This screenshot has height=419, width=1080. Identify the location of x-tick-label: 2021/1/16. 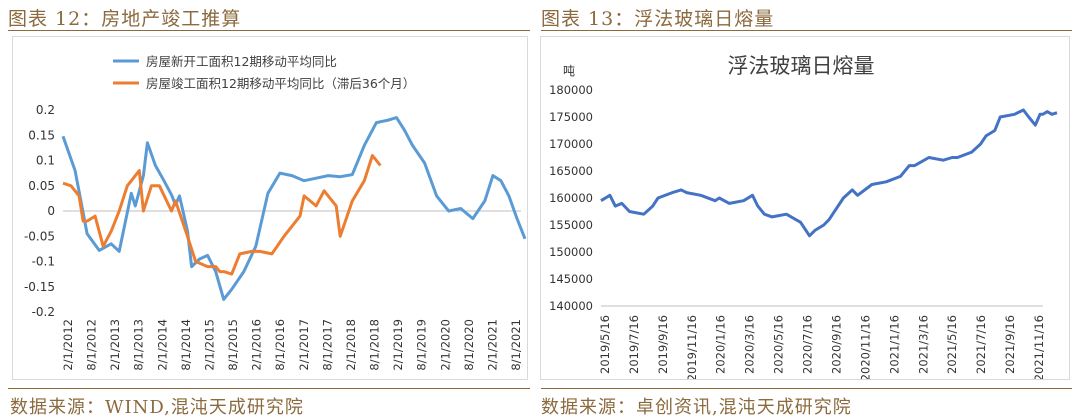
(894, 344).